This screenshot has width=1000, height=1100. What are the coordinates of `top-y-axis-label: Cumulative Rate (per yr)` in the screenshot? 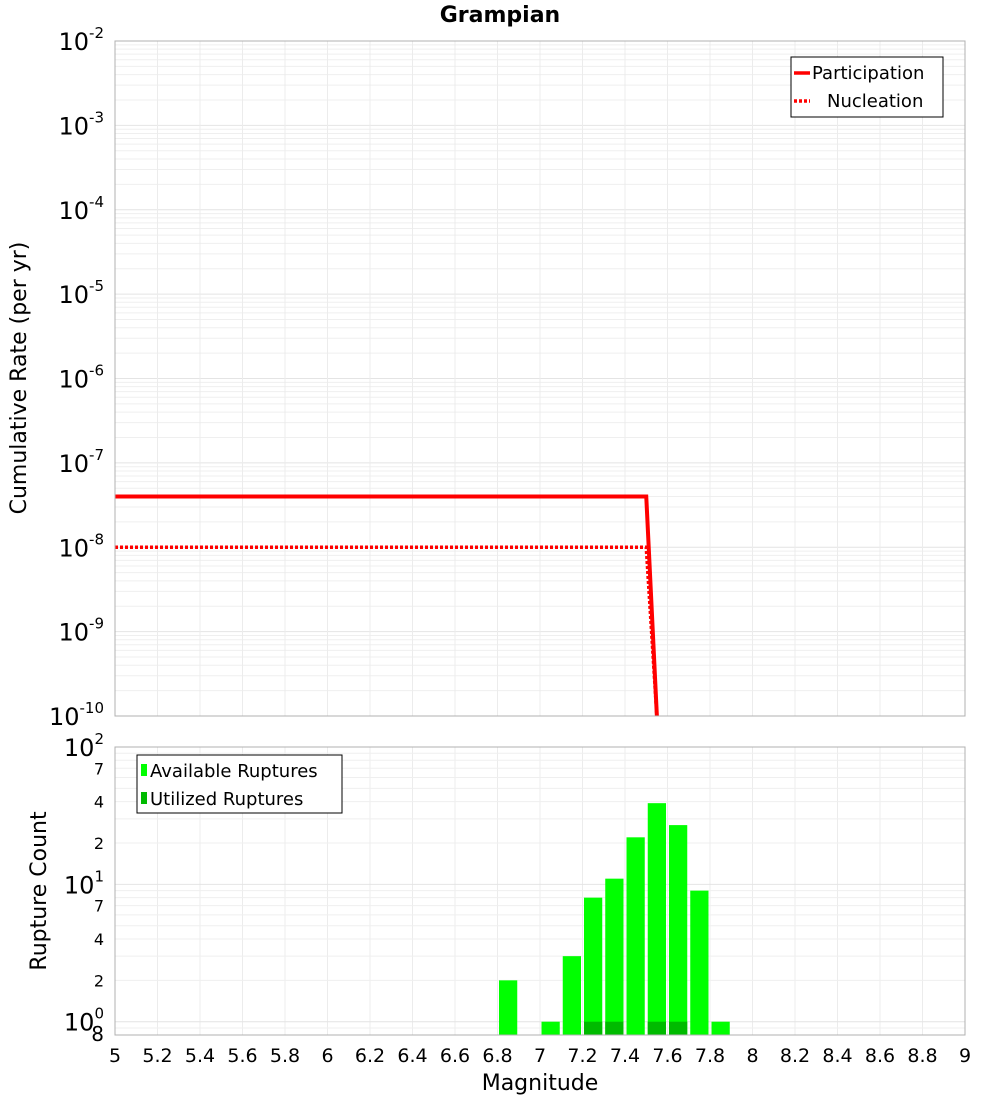 It's located at (19, 378).